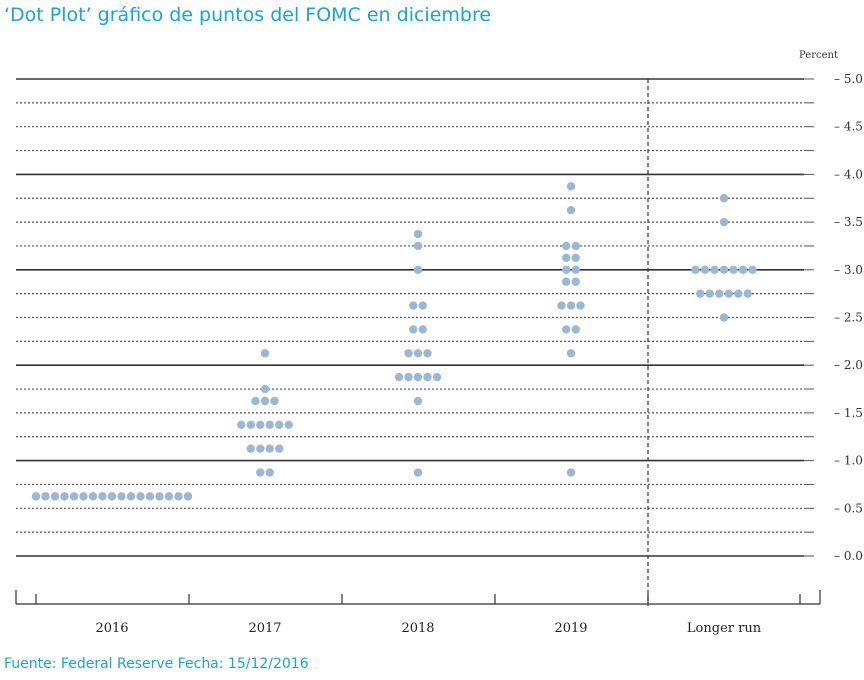 This screenshot has width=864, height=680. I want to click on y-tick-label: – 1.0, so click(848, 461).